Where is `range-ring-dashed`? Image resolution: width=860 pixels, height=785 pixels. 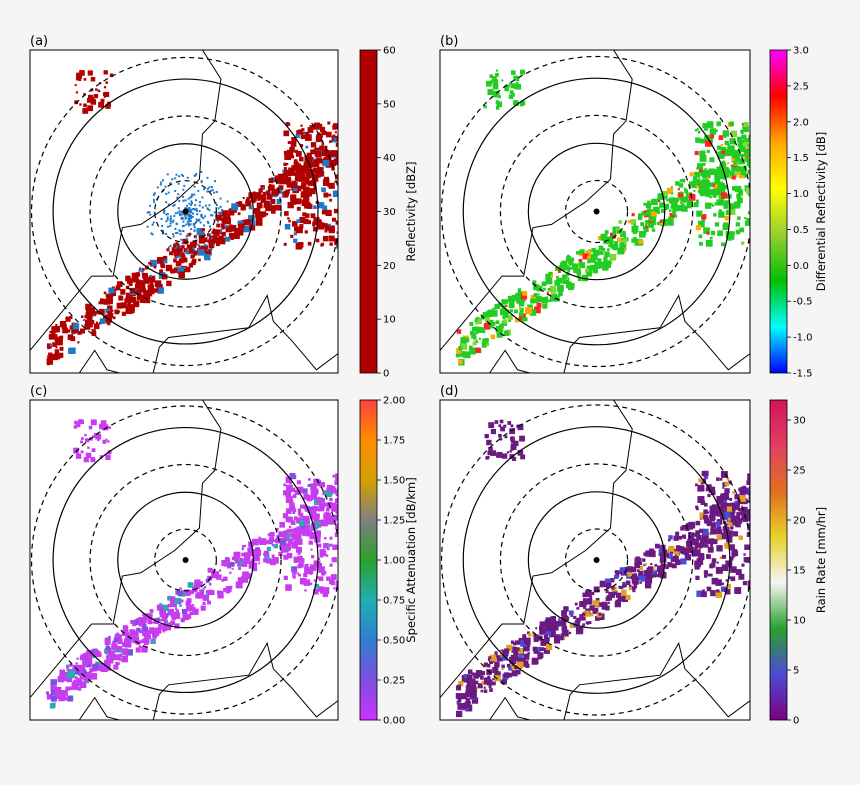
range-ring-dashed is located at coordinates (596, 560).